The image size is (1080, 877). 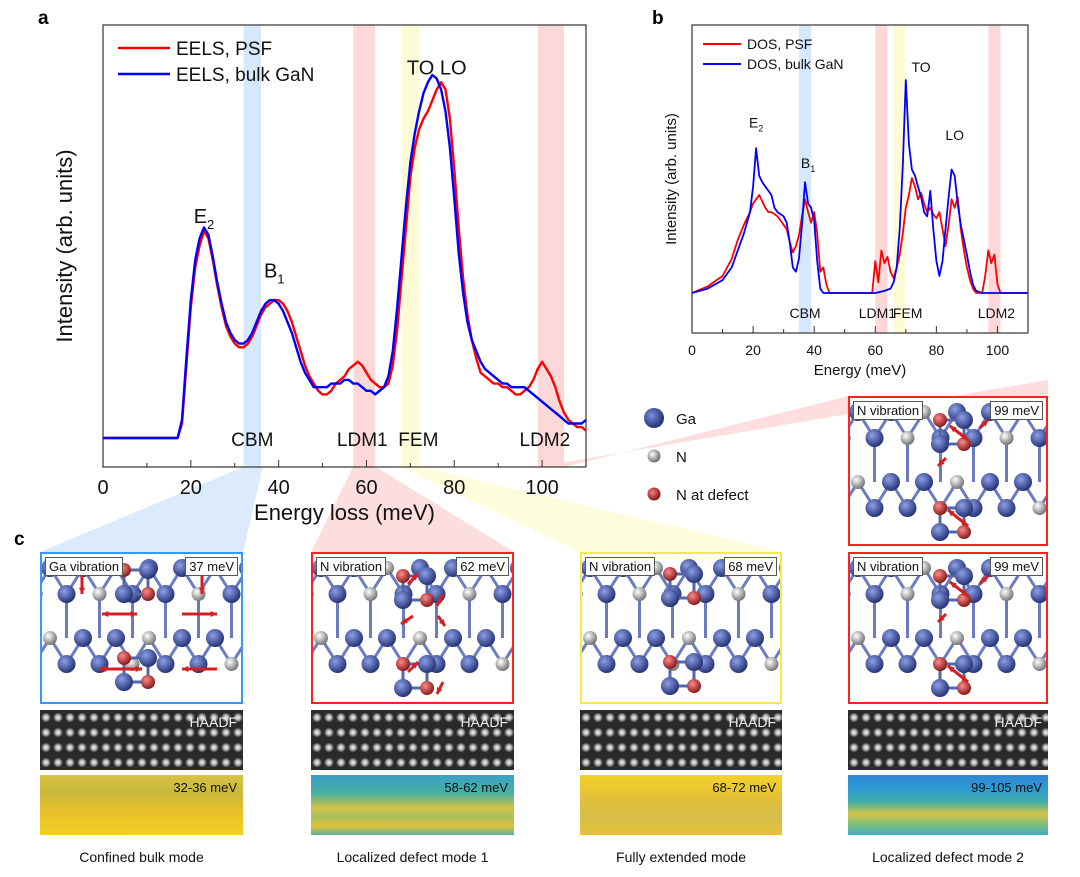 What do you see at coordinates (205, 787) in the screenshot?
I see `energy-range-label: 32-36 meV` at bounding box center [205, 787].